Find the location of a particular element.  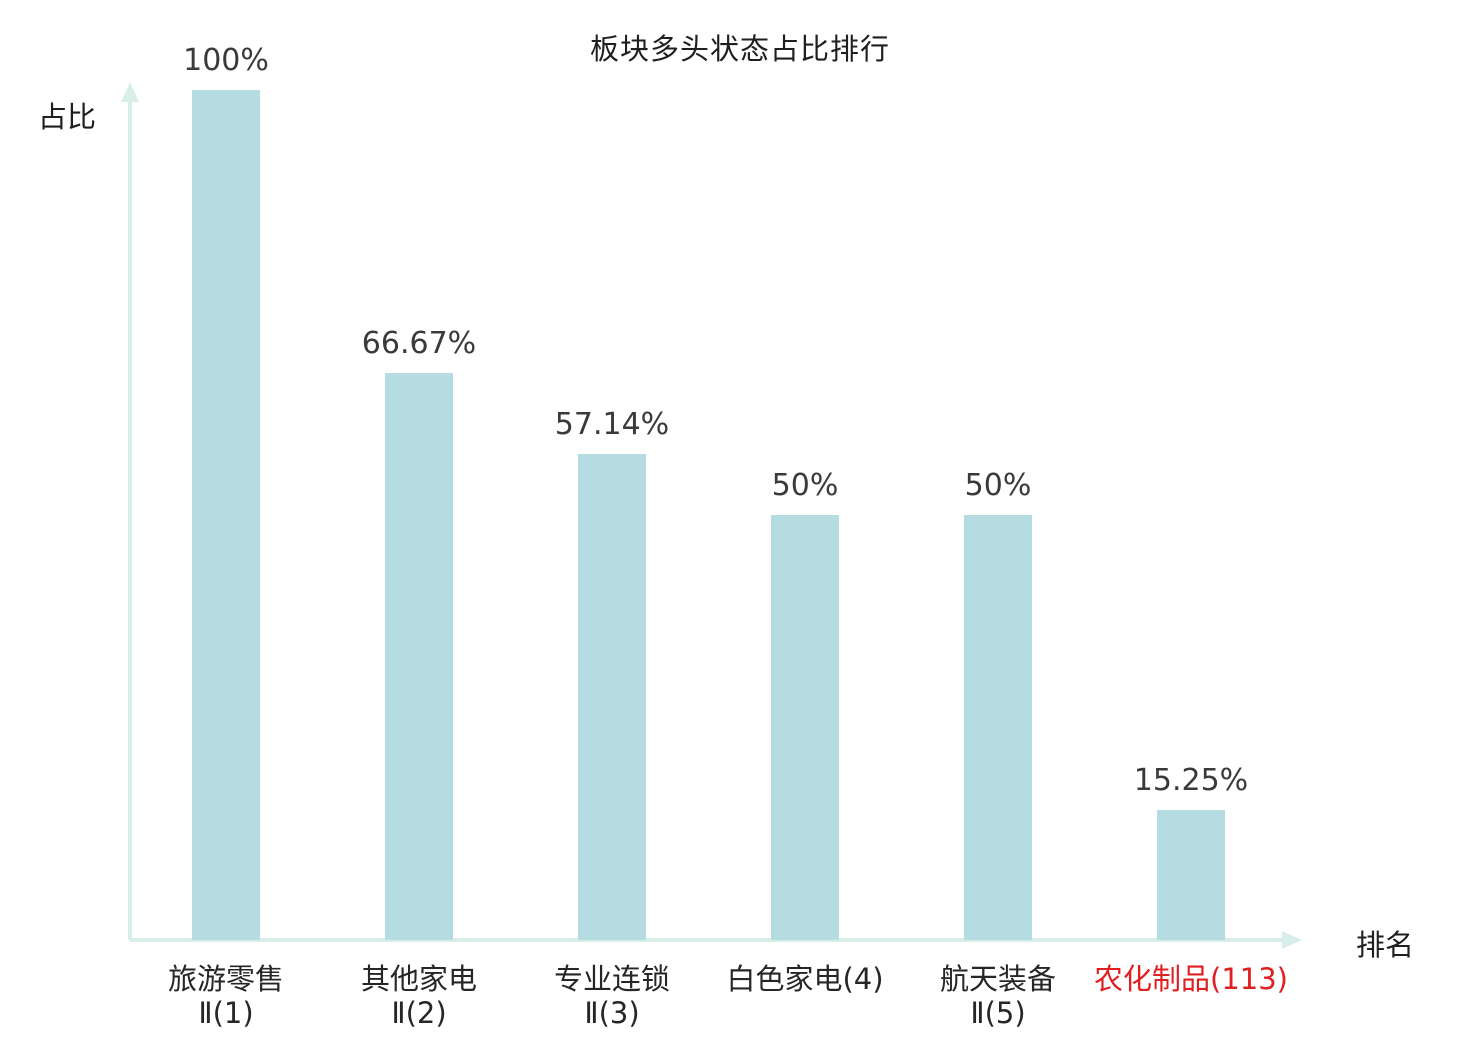

bar-category-label-line: 旅游零售 is located at coordinates (225, 979).